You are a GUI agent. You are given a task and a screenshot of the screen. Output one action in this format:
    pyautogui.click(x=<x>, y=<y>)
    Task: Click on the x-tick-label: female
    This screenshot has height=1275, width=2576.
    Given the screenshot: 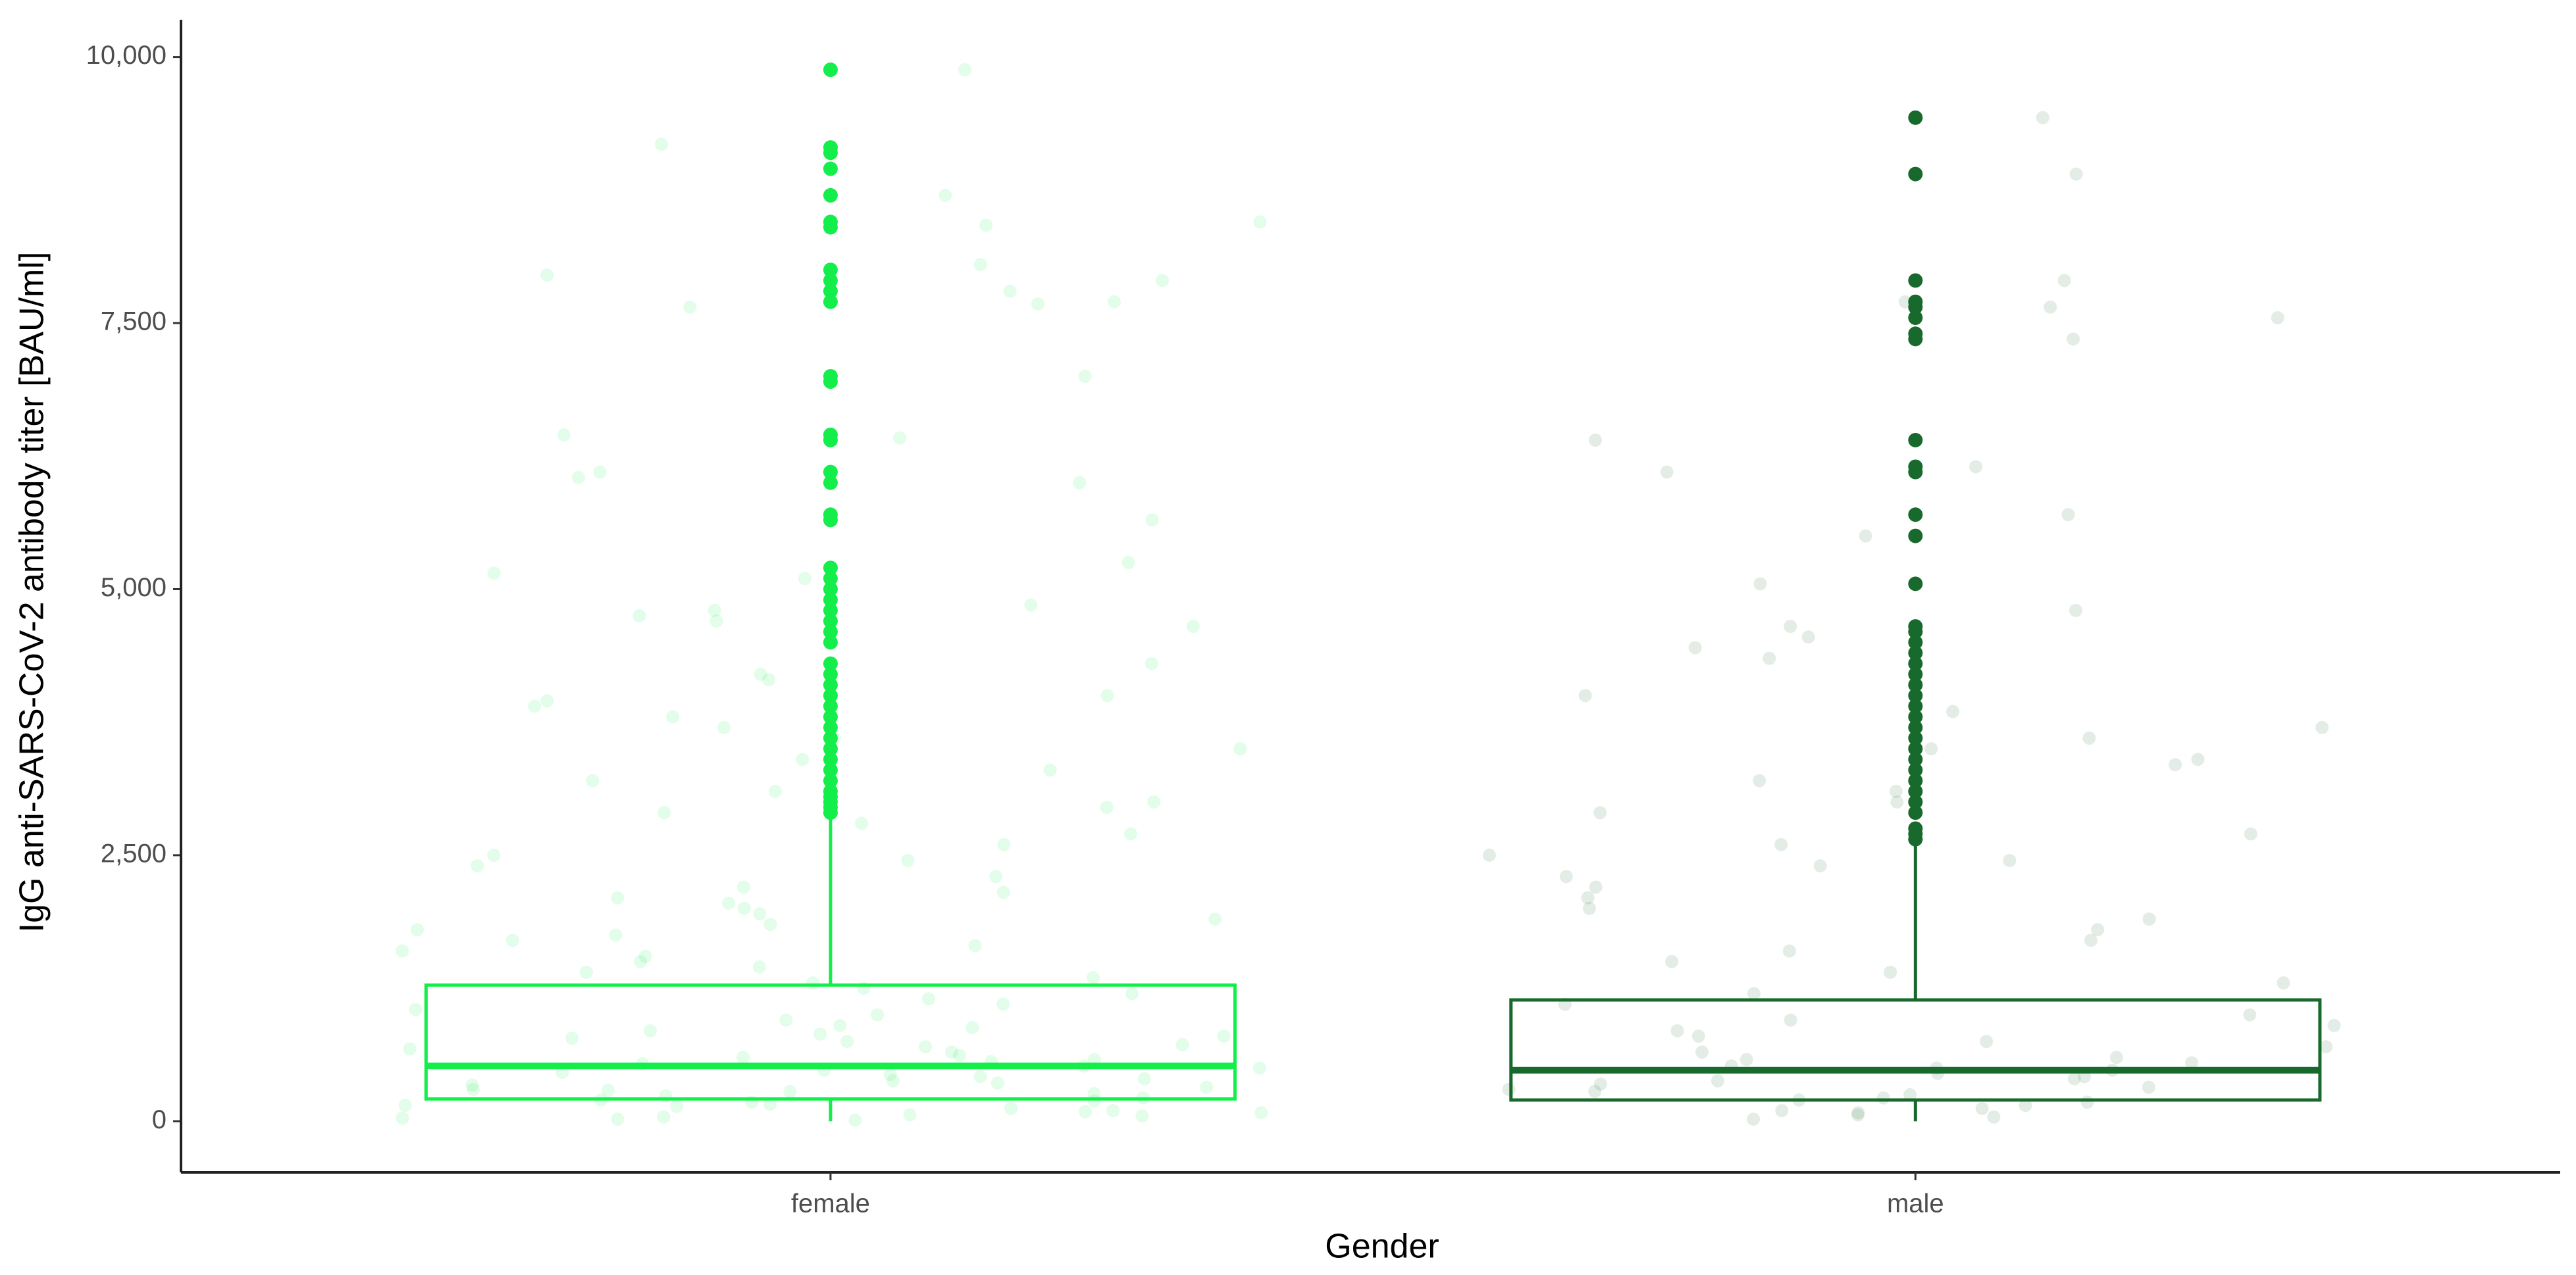 What is the action you would take?
    pyautogui.click(x=830, y=1203)
    